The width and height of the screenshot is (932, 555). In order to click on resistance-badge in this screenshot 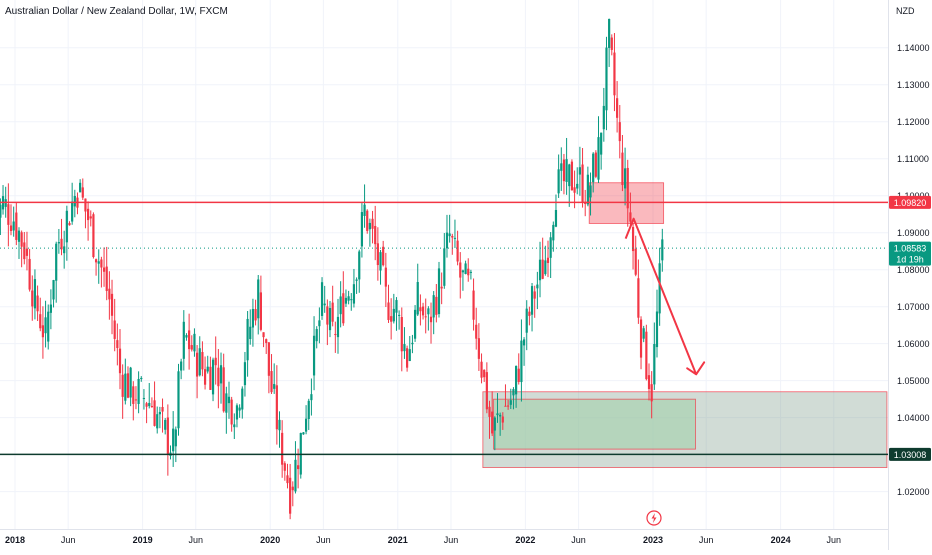, I will do `click(910, 202)`.